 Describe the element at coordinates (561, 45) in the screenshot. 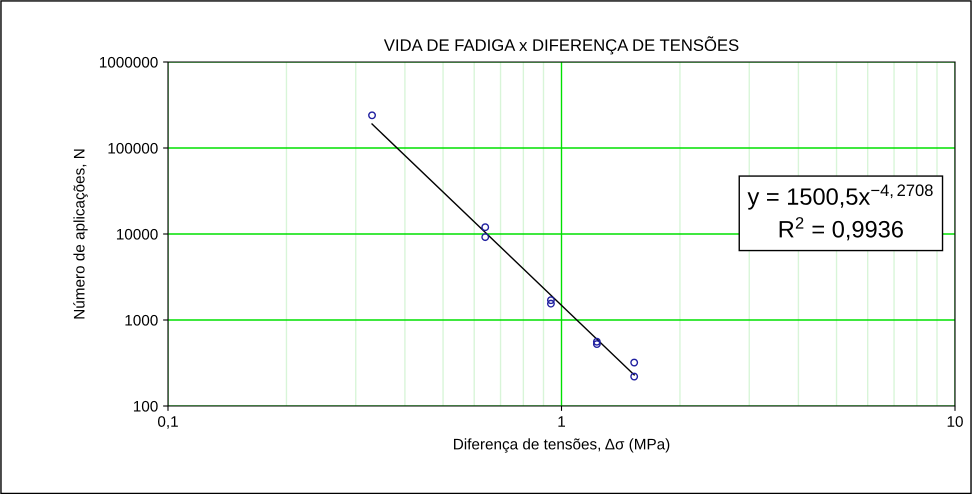

I see `chart-title: VIDA DE FADIGA x DIFERENÇA DE TENSÕES` at that location.